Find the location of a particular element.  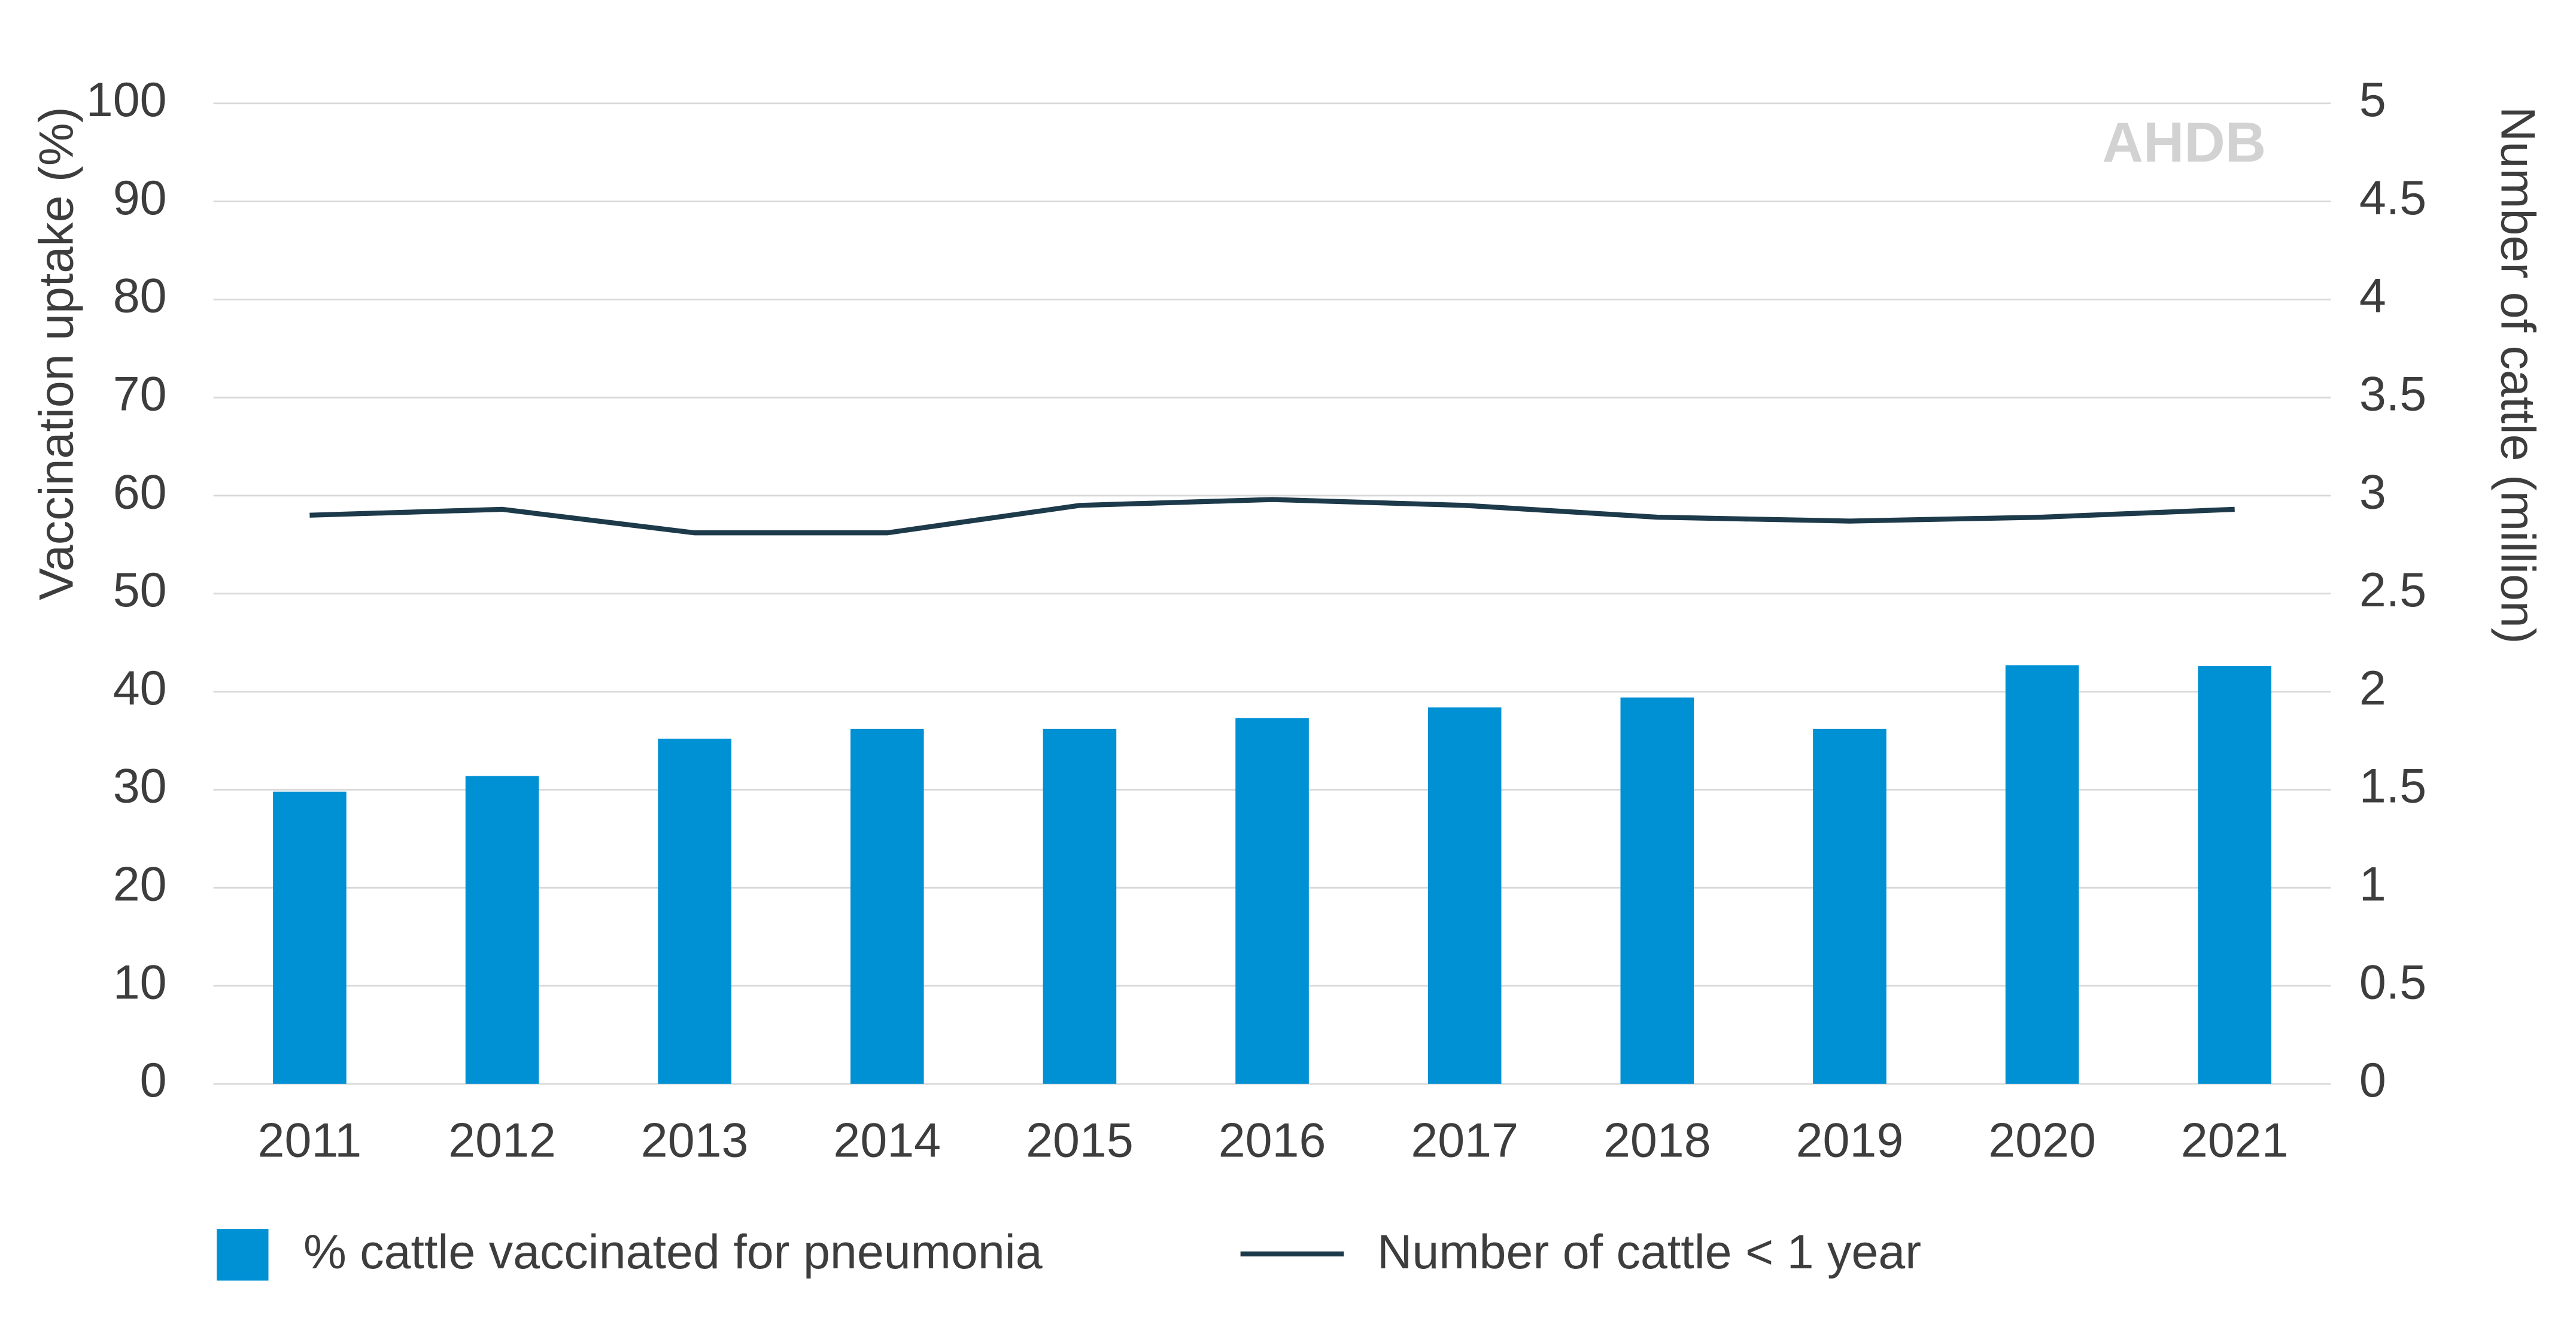

x-tick-label: 2012 is located at coordinates (502, 1140).